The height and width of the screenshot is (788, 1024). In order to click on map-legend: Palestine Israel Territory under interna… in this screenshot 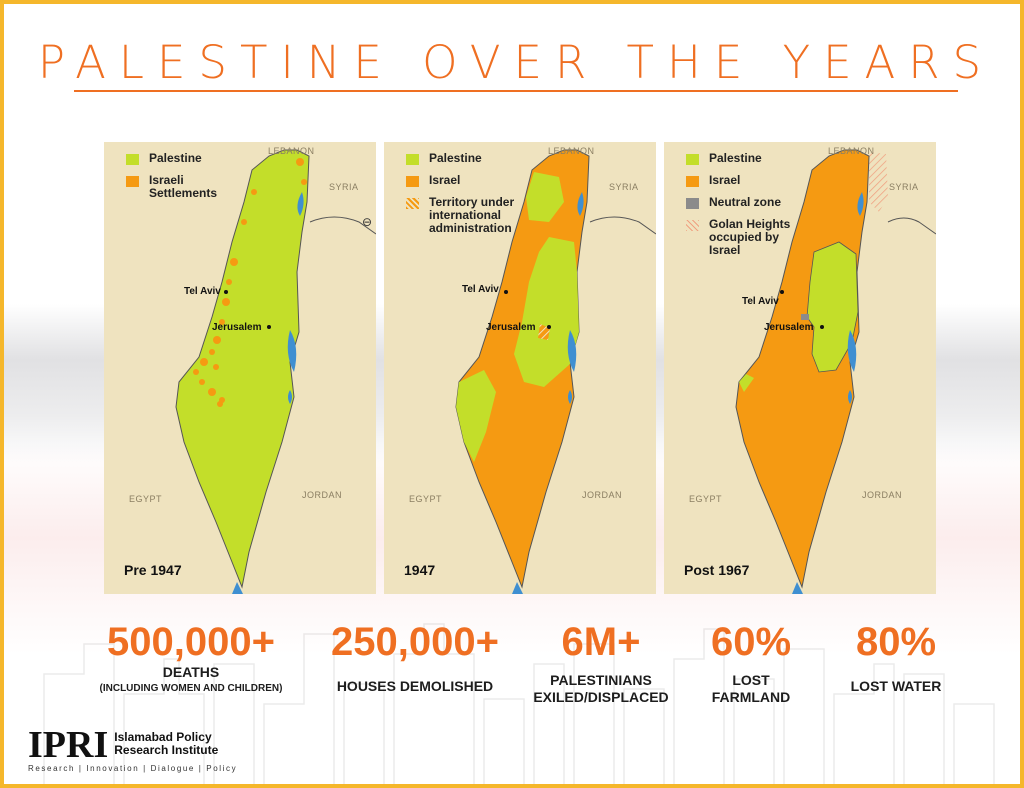, I will do `click(460, 198)`.